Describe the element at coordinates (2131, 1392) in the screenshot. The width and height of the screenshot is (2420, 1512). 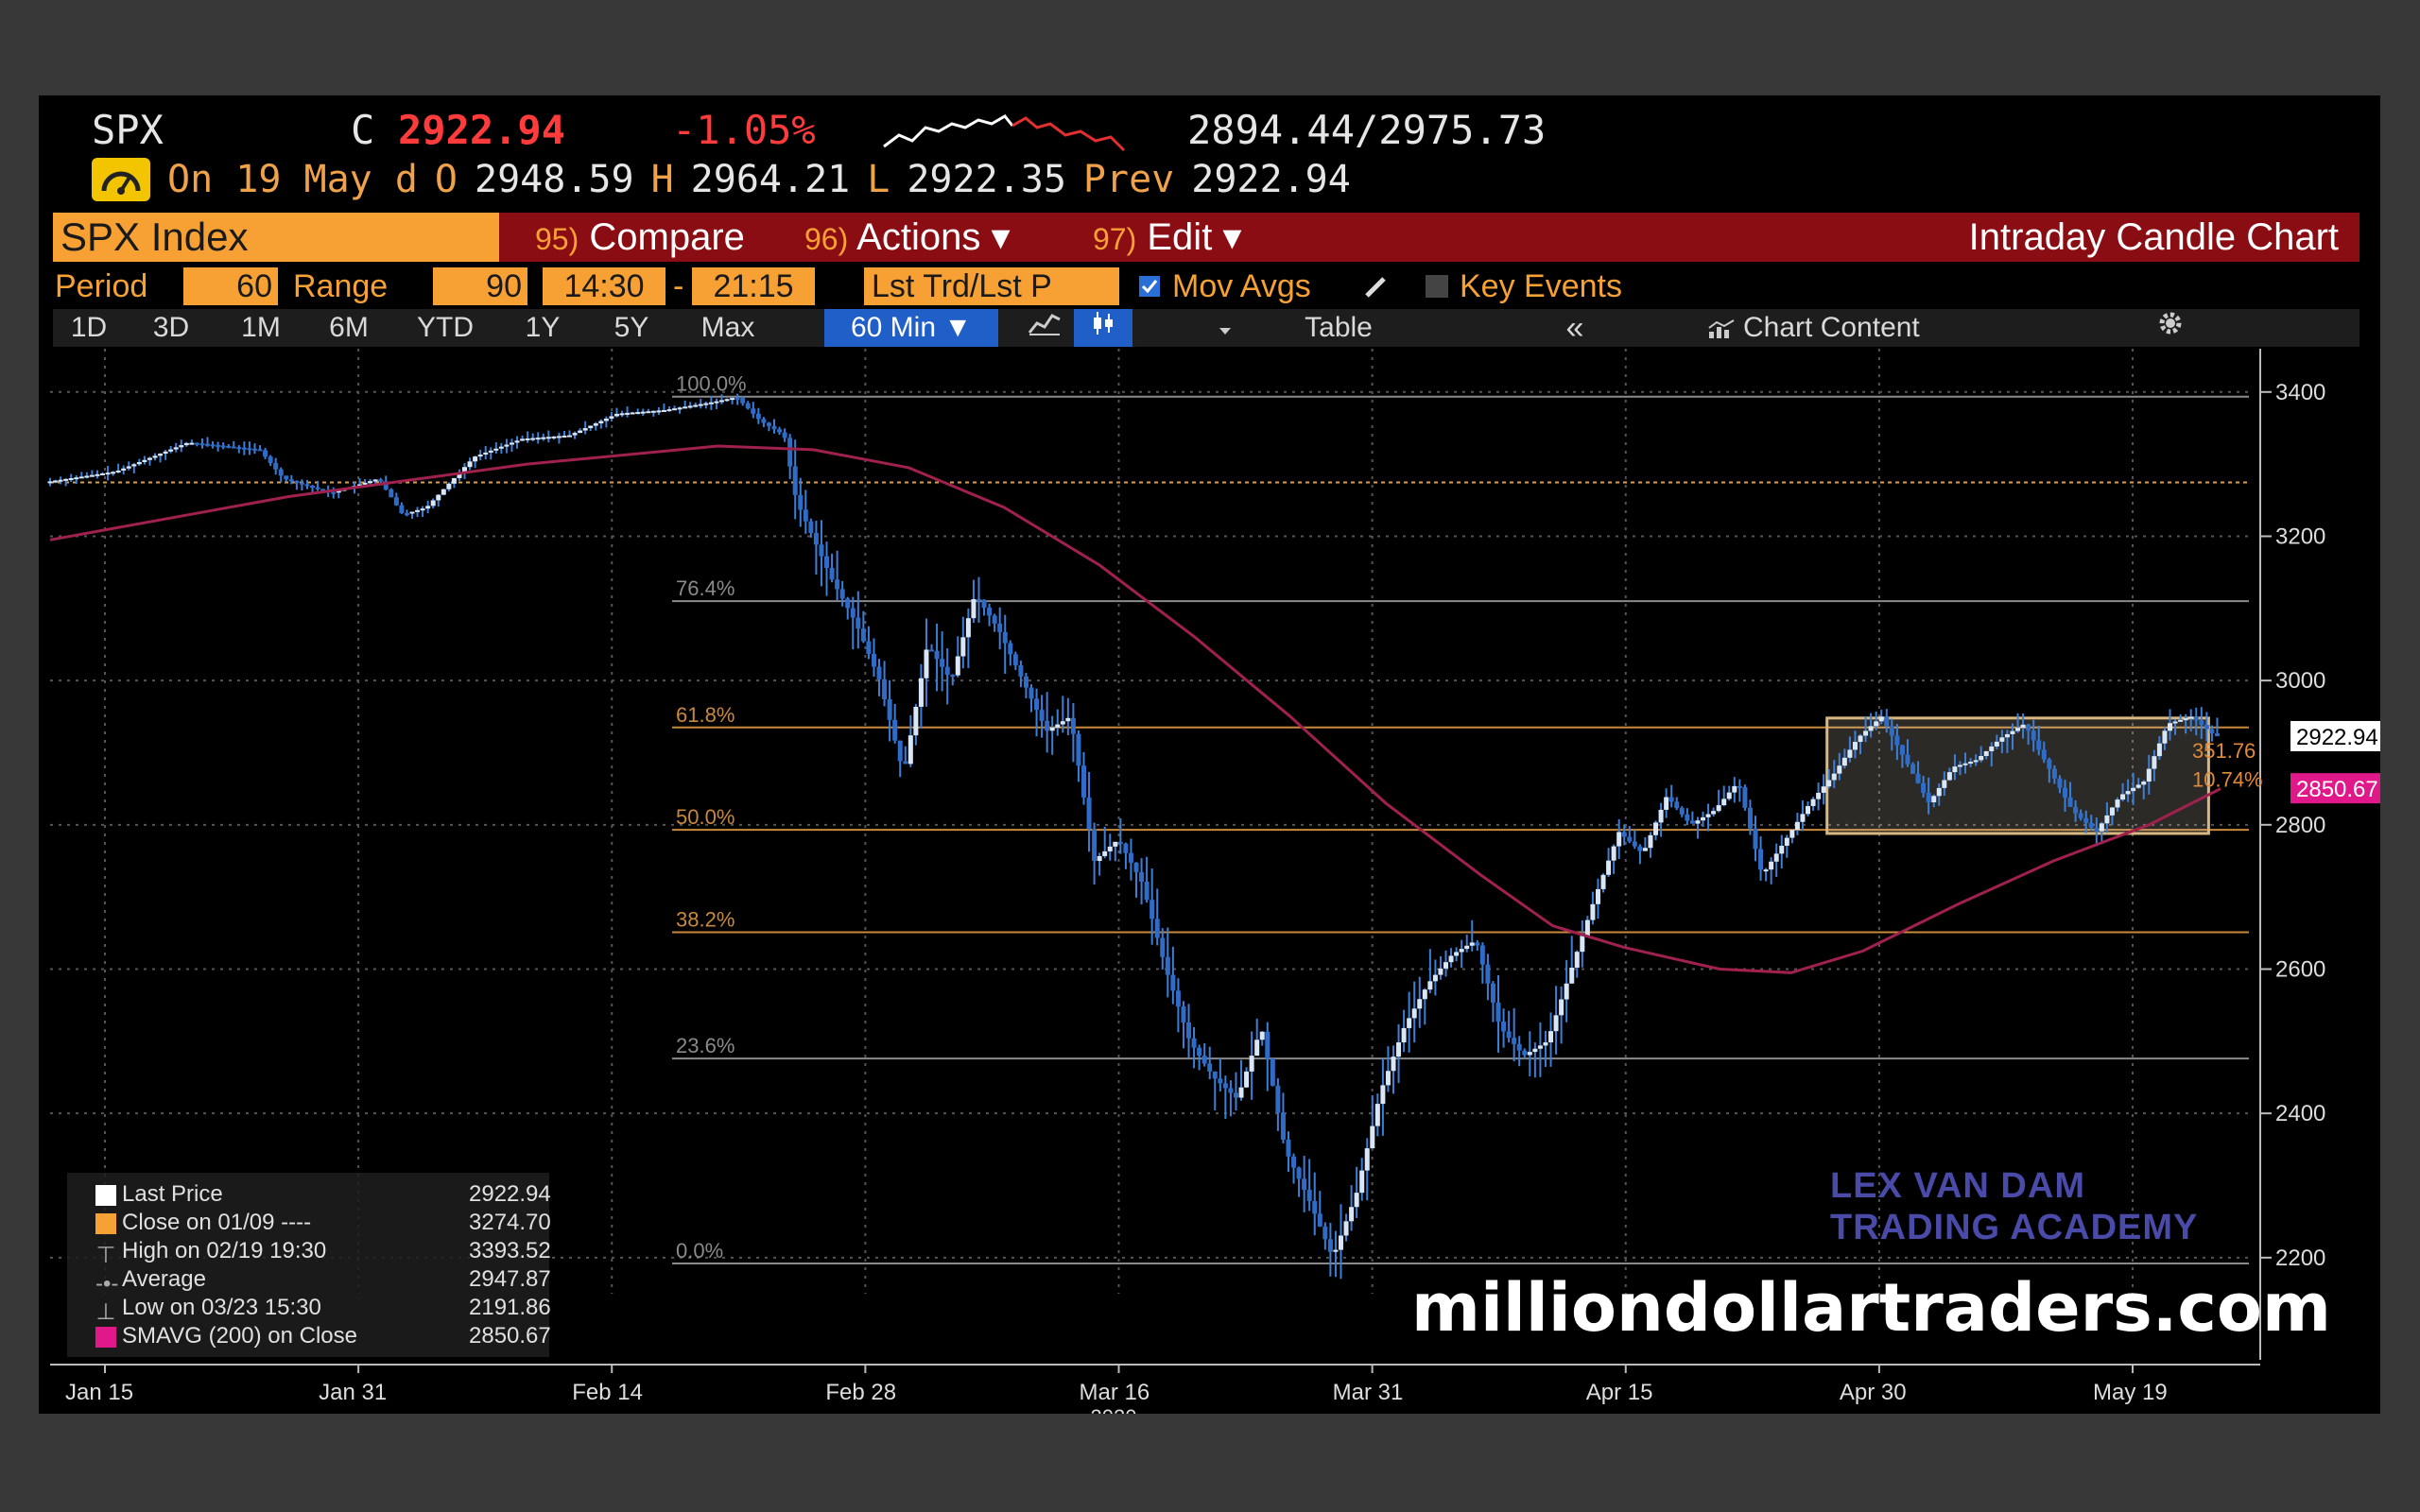
I see `x-tick-label: May 19` at that location.